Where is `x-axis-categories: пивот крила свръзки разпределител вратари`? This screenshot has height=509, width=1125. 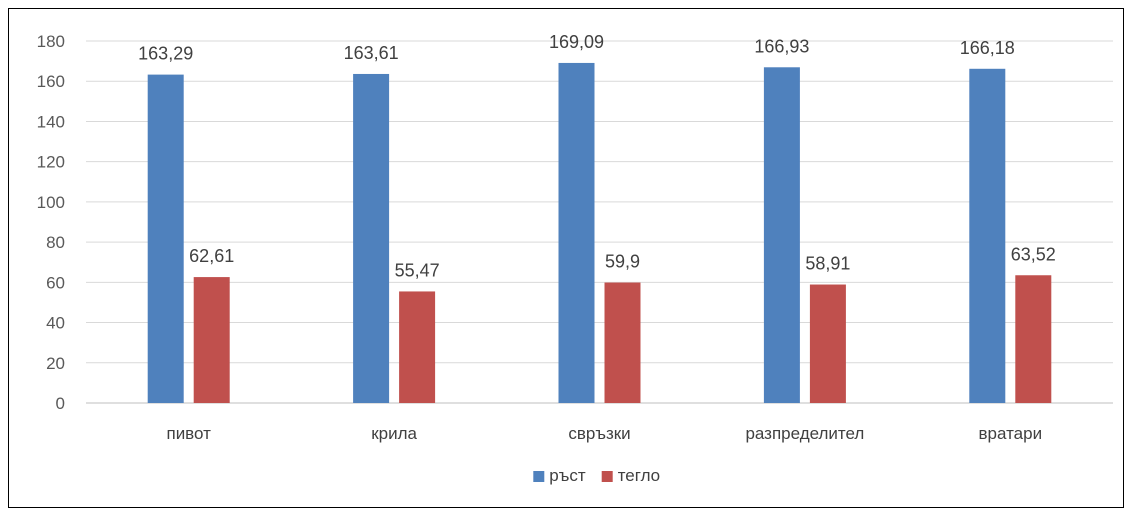
x-axis-categories: пивот крила свръзки разпределител вратари is located at coordinates (604, 433).